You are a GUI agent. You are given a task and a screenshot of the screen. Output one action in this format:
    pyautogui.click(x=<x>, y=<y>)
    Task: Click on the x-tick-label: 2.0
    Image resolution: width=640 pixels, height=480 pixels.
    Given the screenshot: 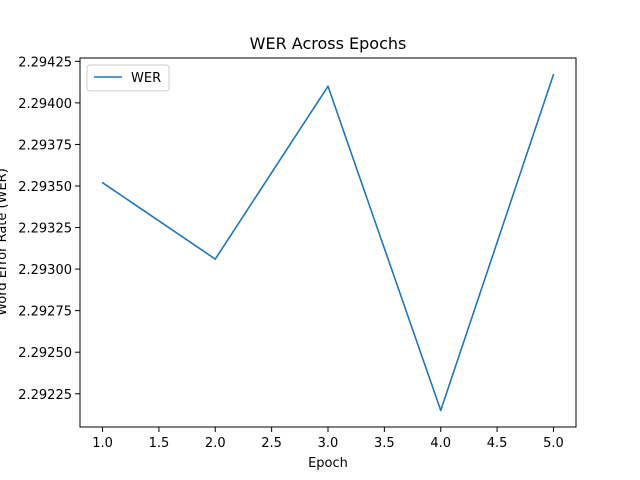 What is the action you would take?
    pyautogui.click(x=215, y=443)
    